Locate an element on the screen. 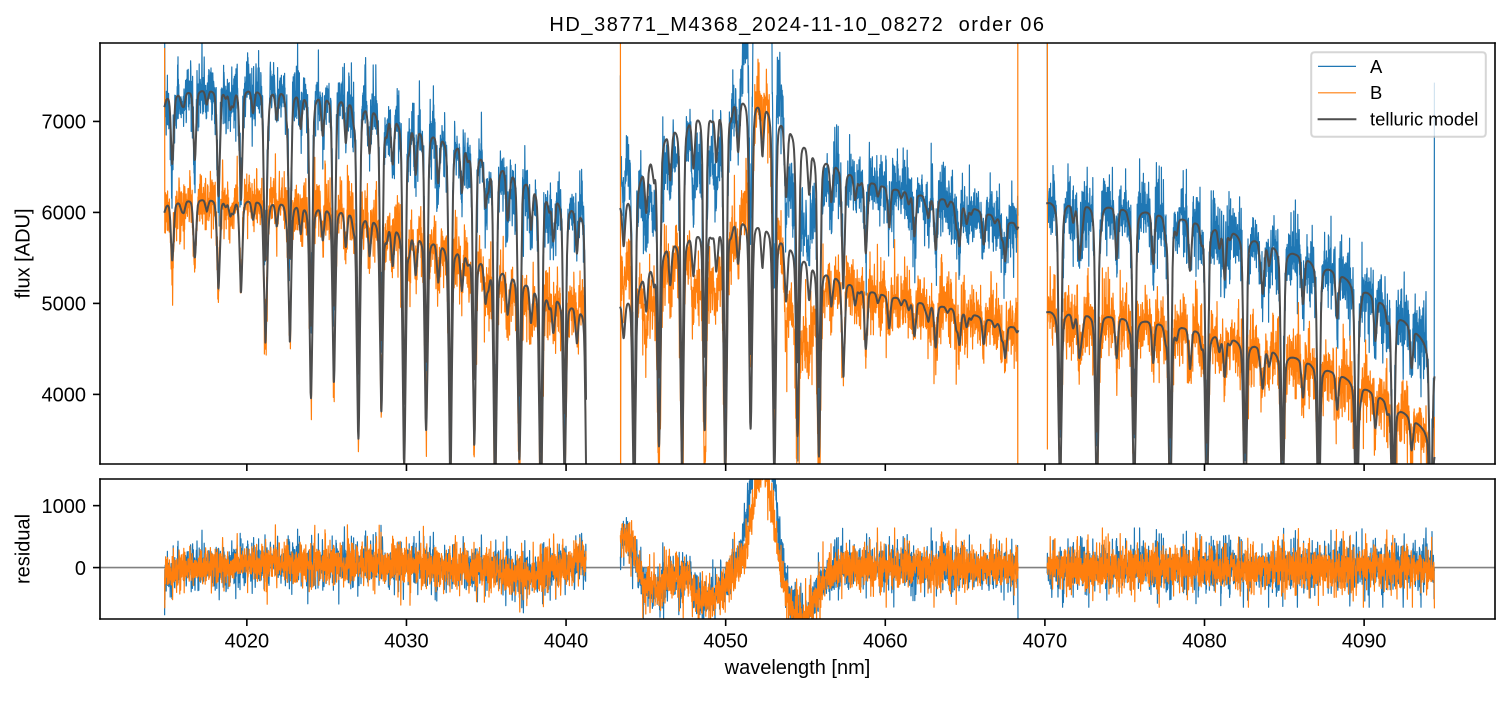  svg-text: 4050 is located at coordinates (725, 641).